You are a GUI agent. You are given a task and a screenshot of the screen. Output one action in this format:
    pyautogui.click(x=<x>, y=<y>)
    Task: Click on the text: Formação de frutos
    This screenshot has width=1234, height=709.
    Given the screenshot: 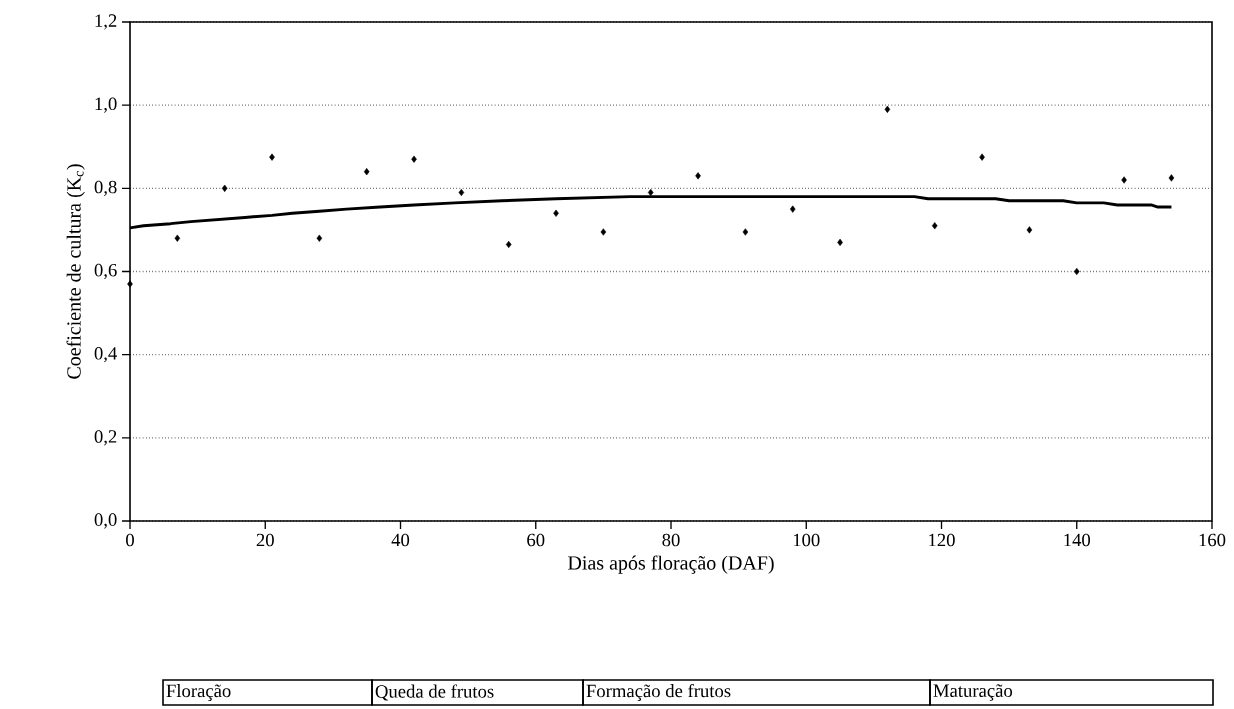 What is the action you would take?
    pyautogui.click(x=658, y=692)
    